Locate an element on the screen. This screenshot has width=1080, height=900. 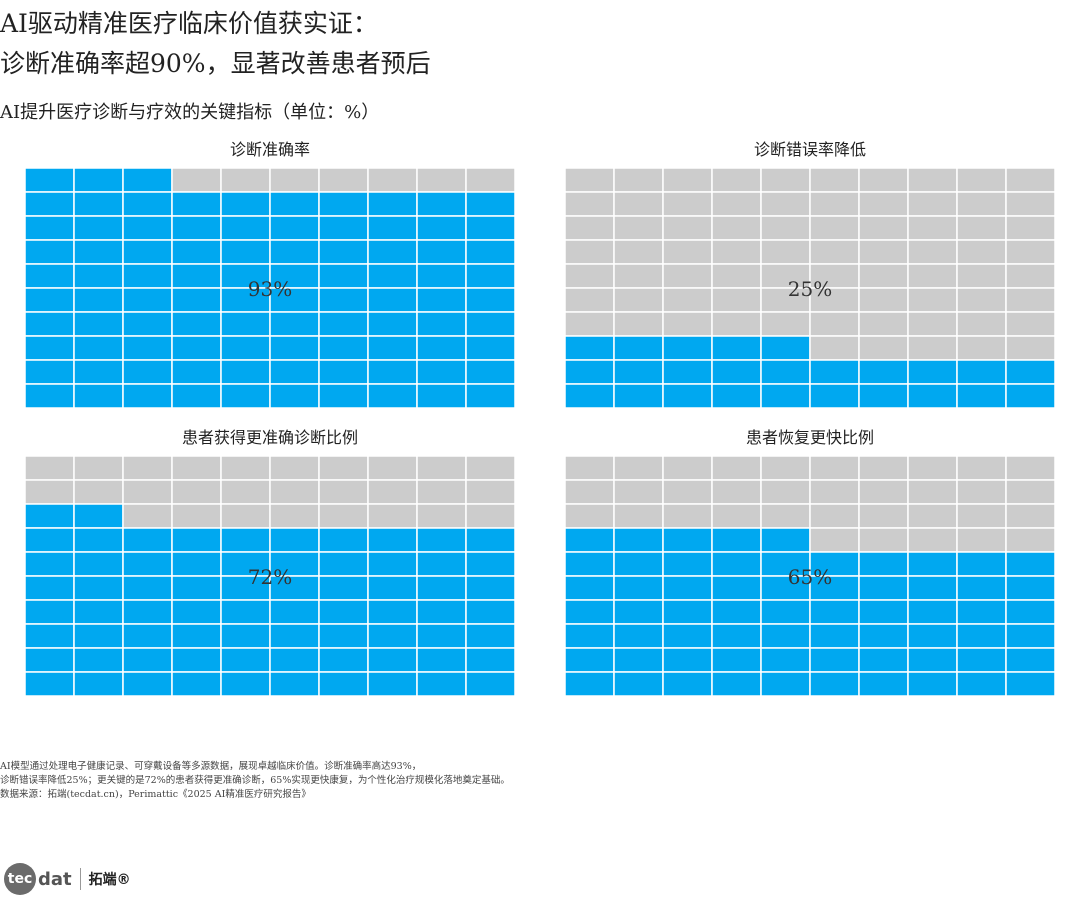
waffle-value-label: 93% is located at coordinates (270, 289).